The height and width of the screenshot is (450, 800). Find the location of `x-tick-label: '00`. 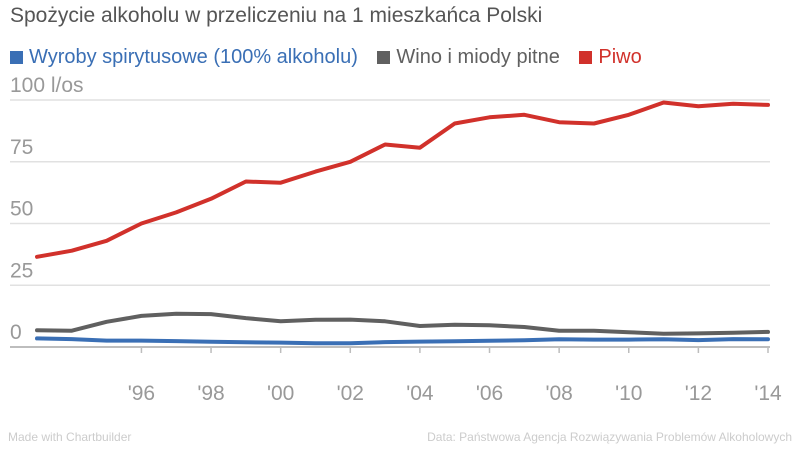

x-tick-label: '00 is located at coordinates (280, 393).